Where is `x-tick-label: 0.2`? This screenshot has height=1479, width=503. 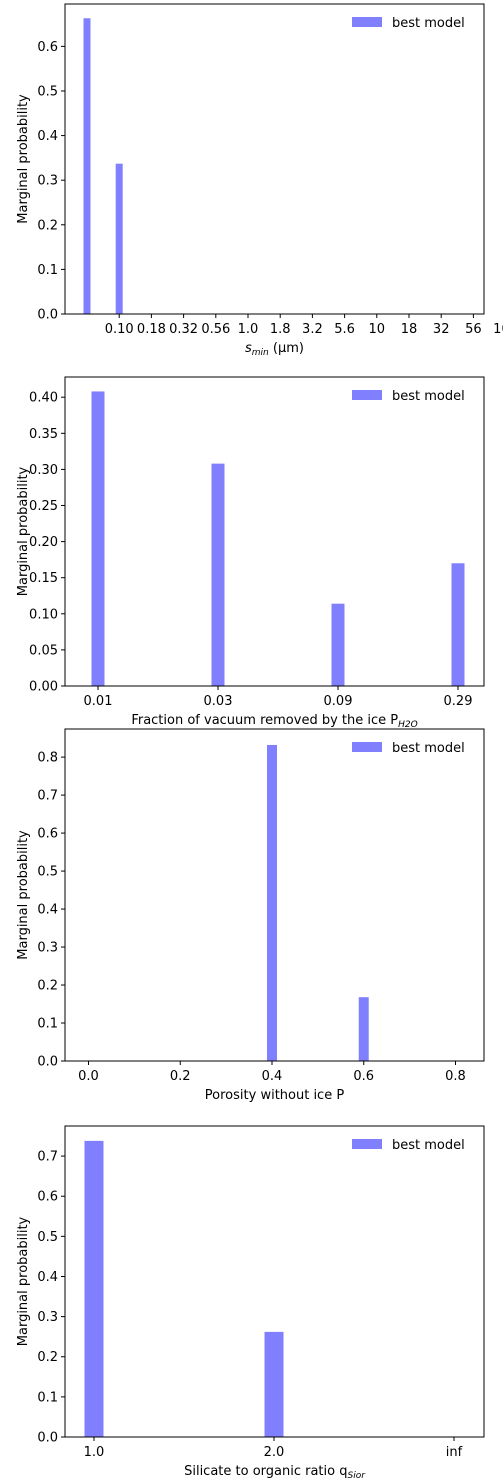
x-tick-label: 0.2 is located at coordinates (180, 1076).